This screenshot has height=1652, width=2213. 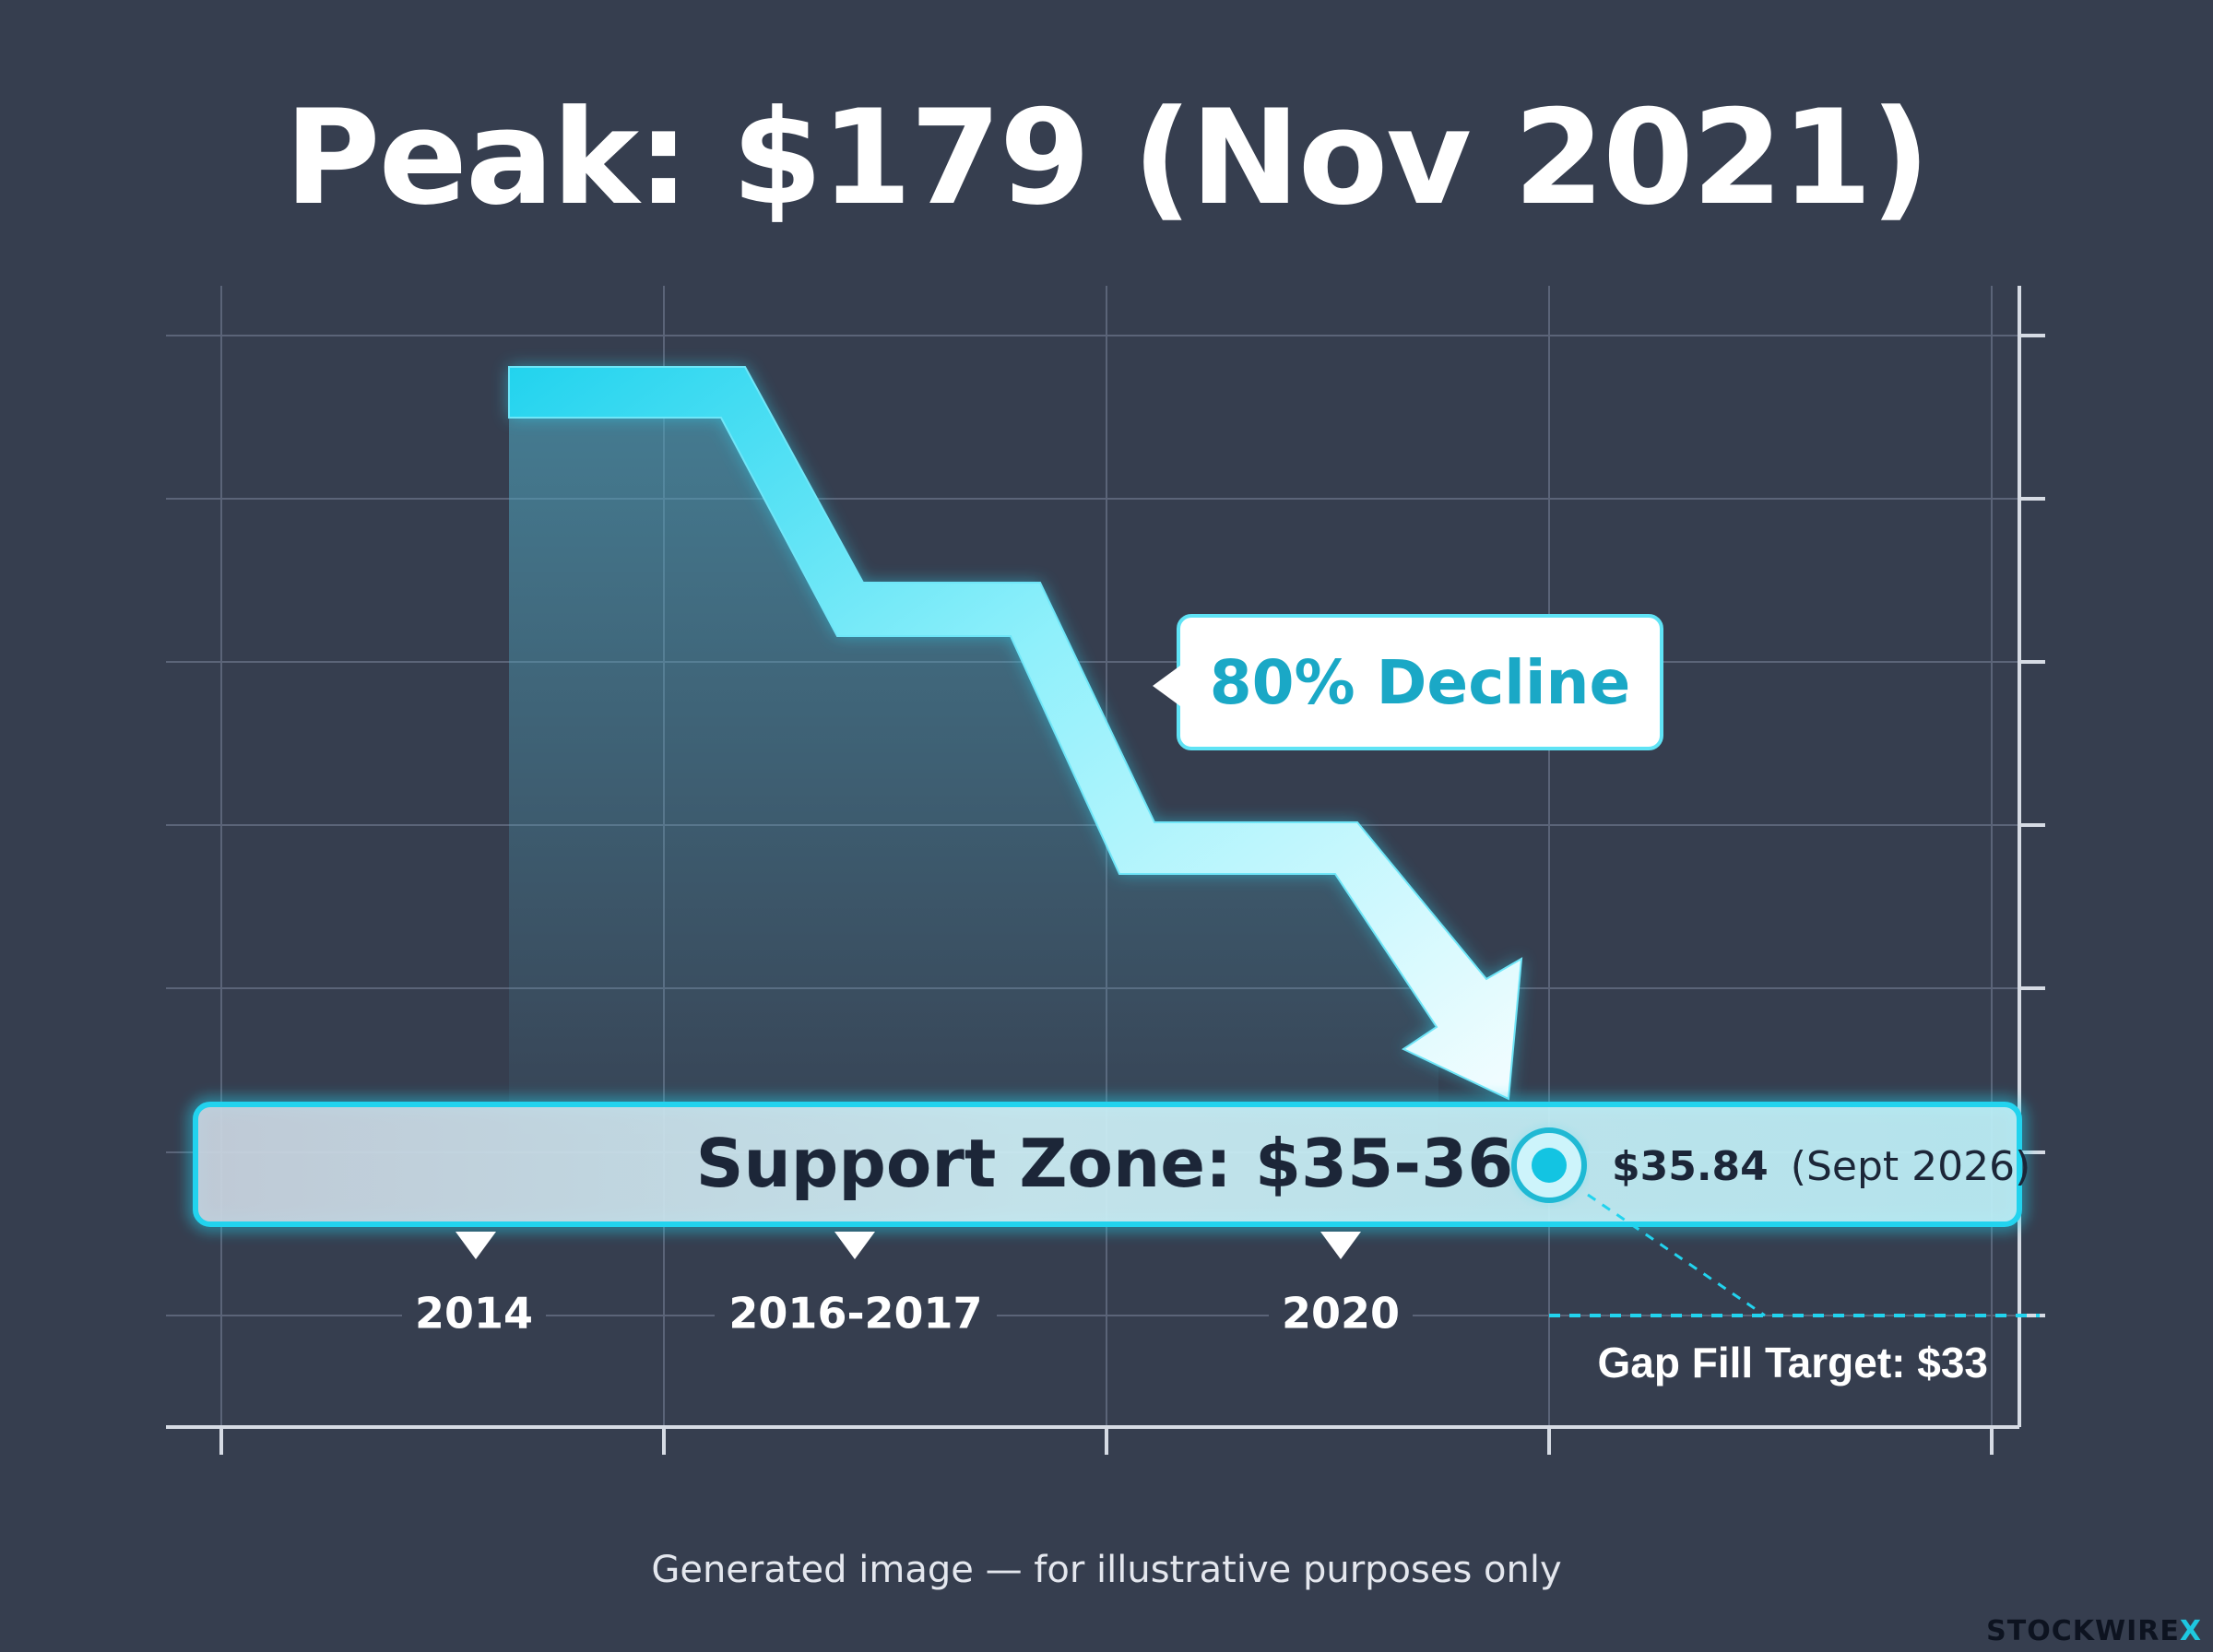 I want to click on x-tick-label: 2016-2017, so click(x=855, y=1314).